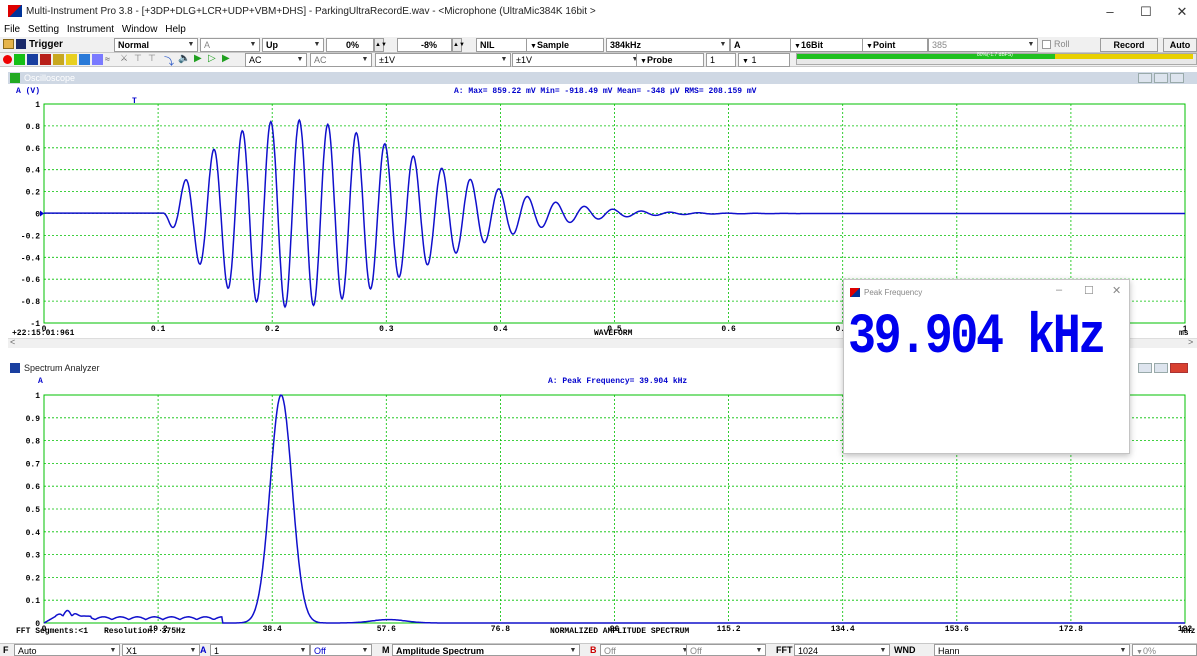 This screenshot has height=656, width=1197. What do you see at coordinates (577, 60) in the screenshot?
I see `range-b-select: ±1V ▼` at bounding box center [577, 60].